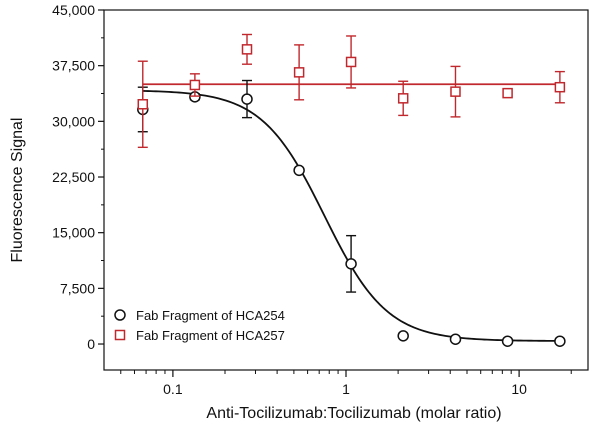 The width and height of the screenshot is (600, 430). What do you see at coordinates (73, 121) in the screenshot?
I see `y-tick-label: 30,000` at bounding box center [73, 121].